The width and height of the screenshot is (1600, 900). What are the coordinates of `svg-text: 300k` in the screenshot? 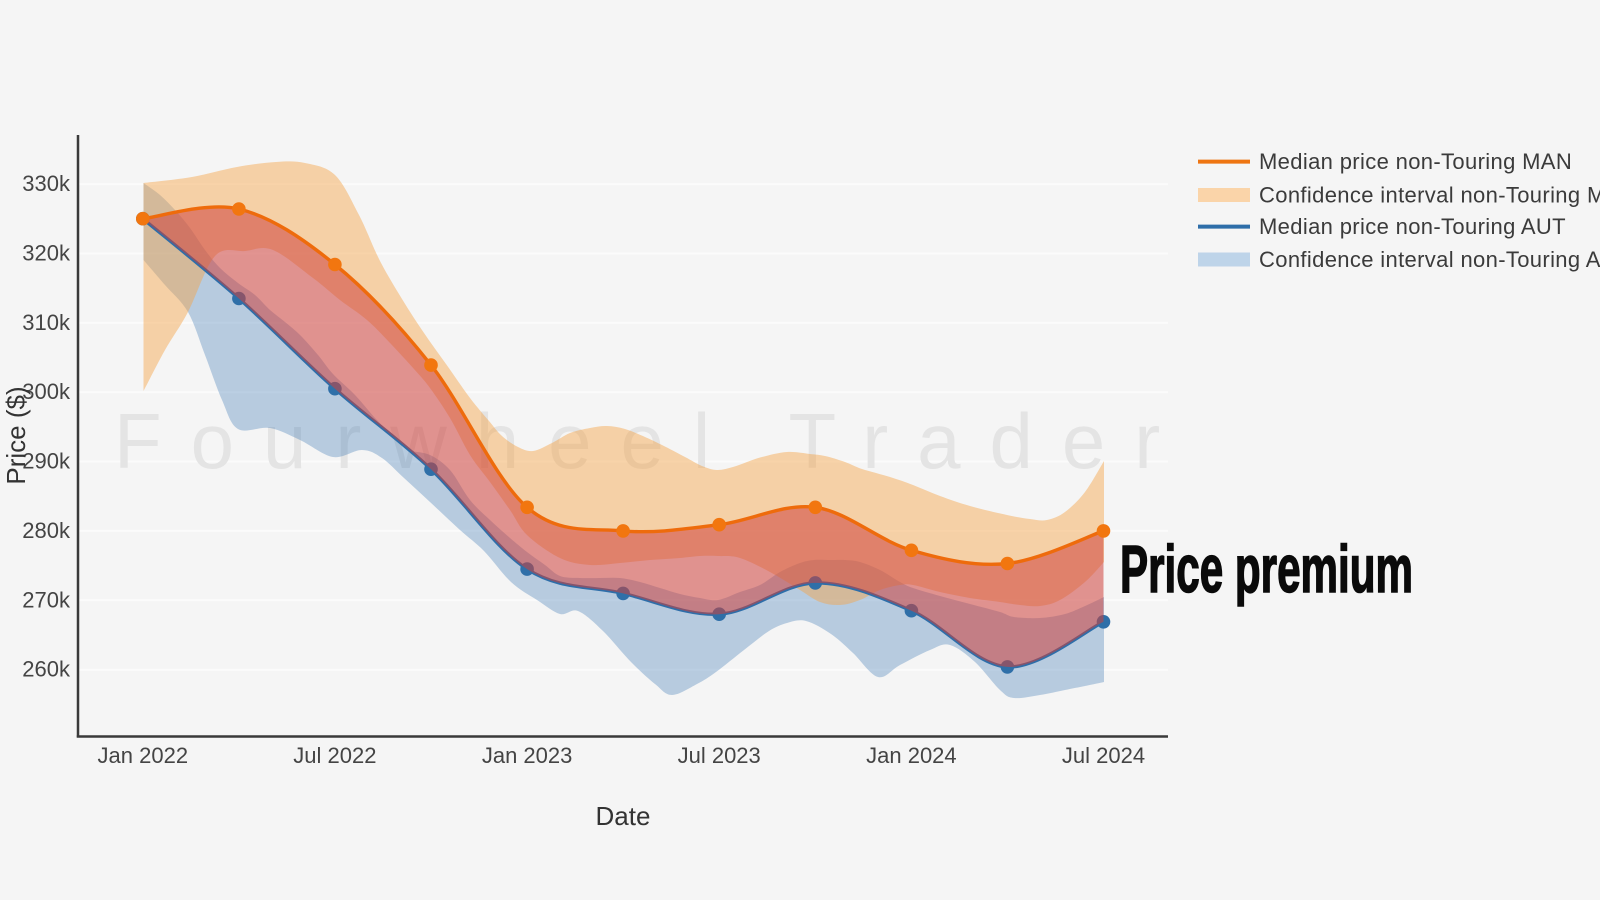 It's located at (46, 391).